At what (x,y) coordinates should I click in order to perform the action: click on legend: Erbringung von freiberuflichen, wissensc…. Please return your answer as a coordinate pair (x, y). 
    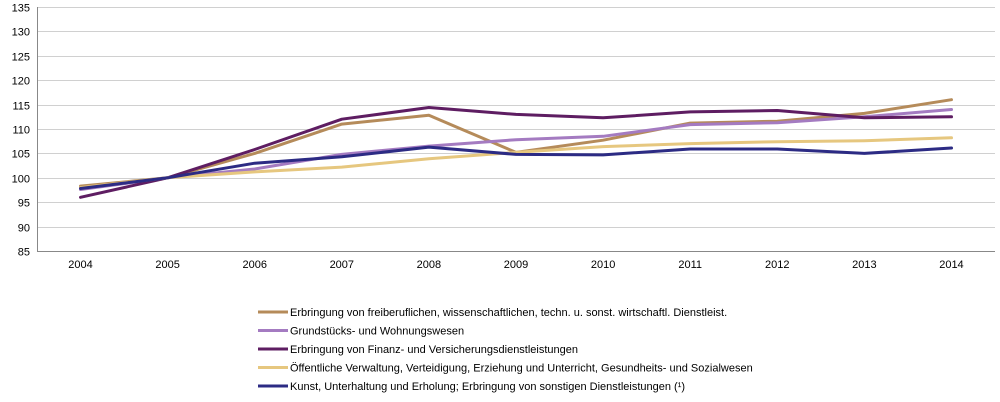
    Looking at the image, I should click on (505, 350).